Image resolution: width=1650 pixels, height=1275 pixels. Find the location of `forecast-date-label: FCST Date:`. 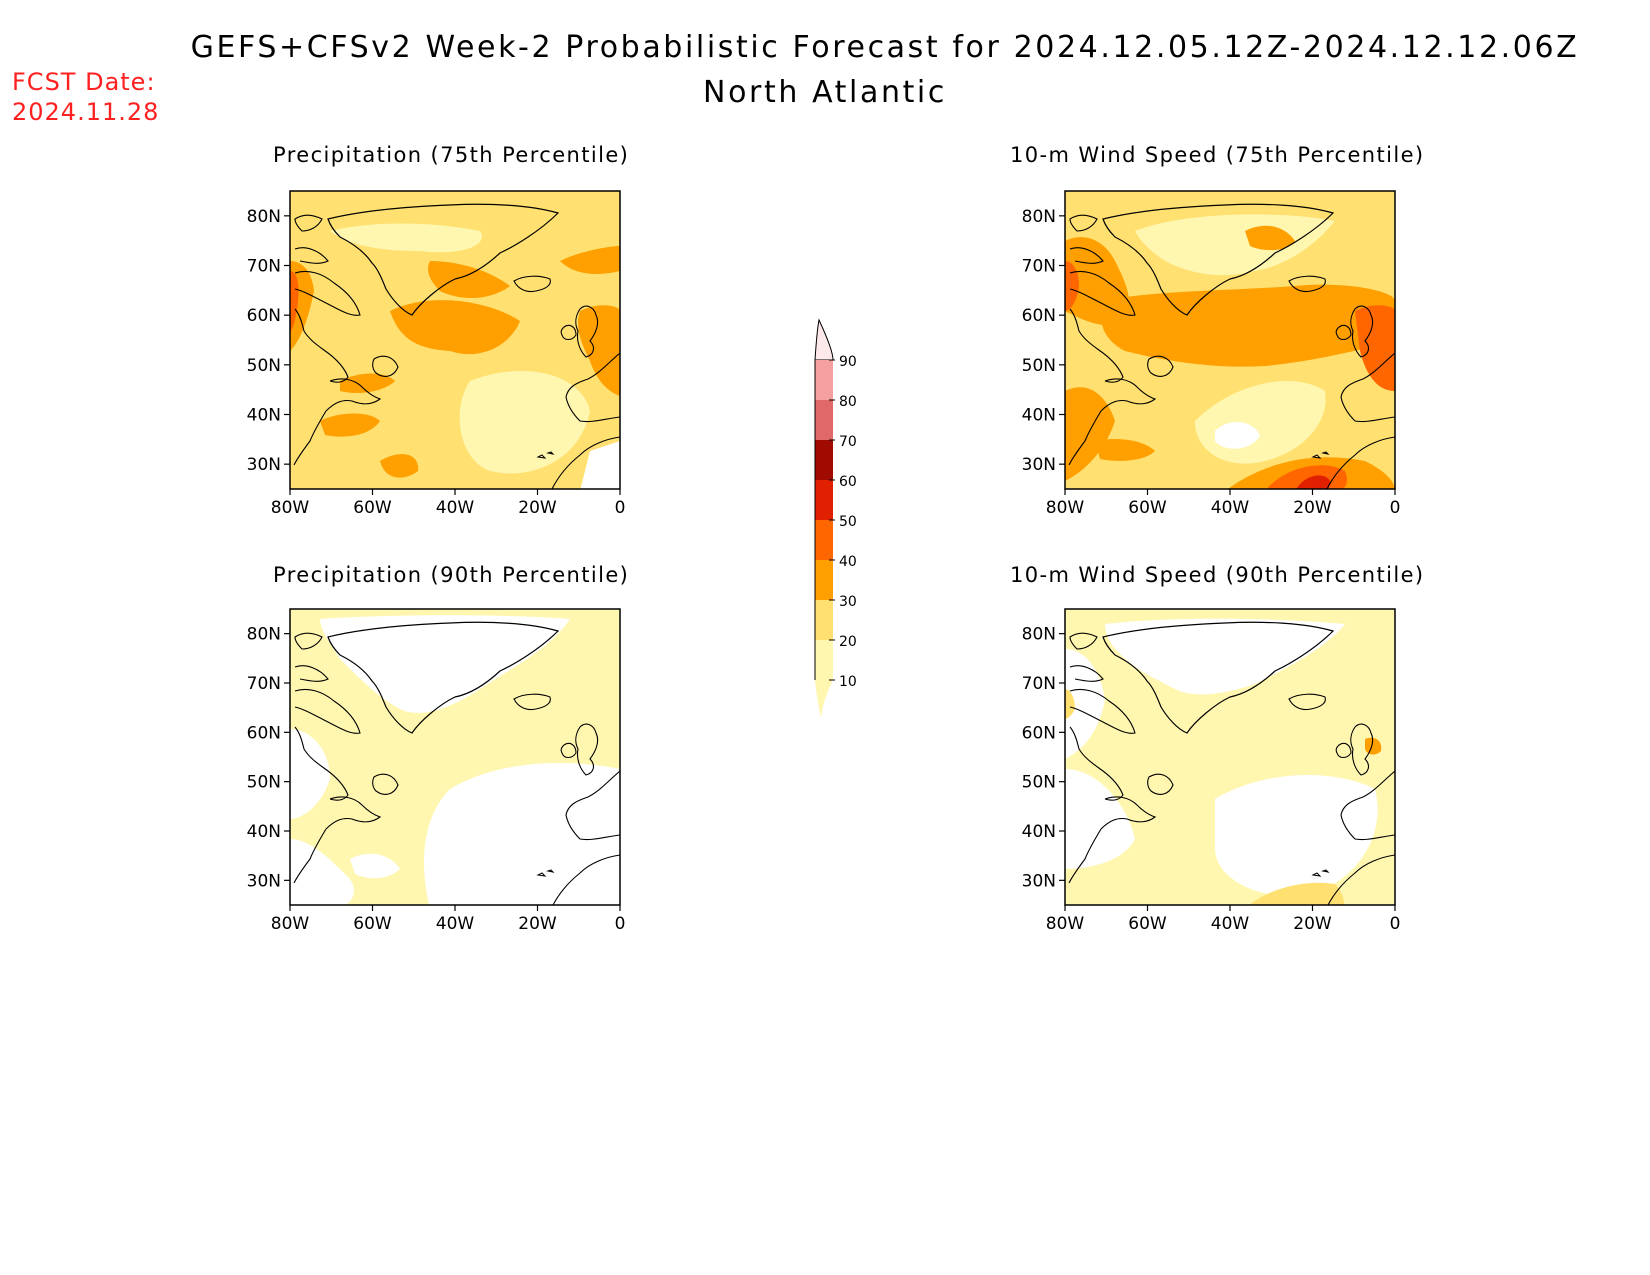

forecast-date-label: FCST Date: is located at coordinates (84, 82).